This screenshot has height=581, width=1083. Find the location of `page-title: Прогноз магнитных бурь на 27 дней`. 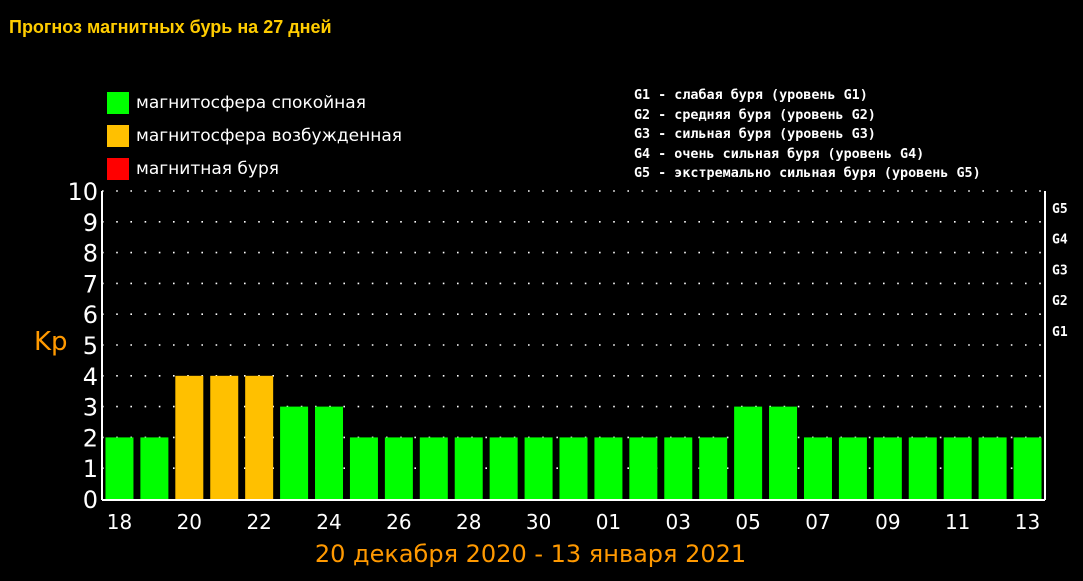

page-title: Прогноз магнитных бурь на 27 дней is located at coordinates (170, 27).